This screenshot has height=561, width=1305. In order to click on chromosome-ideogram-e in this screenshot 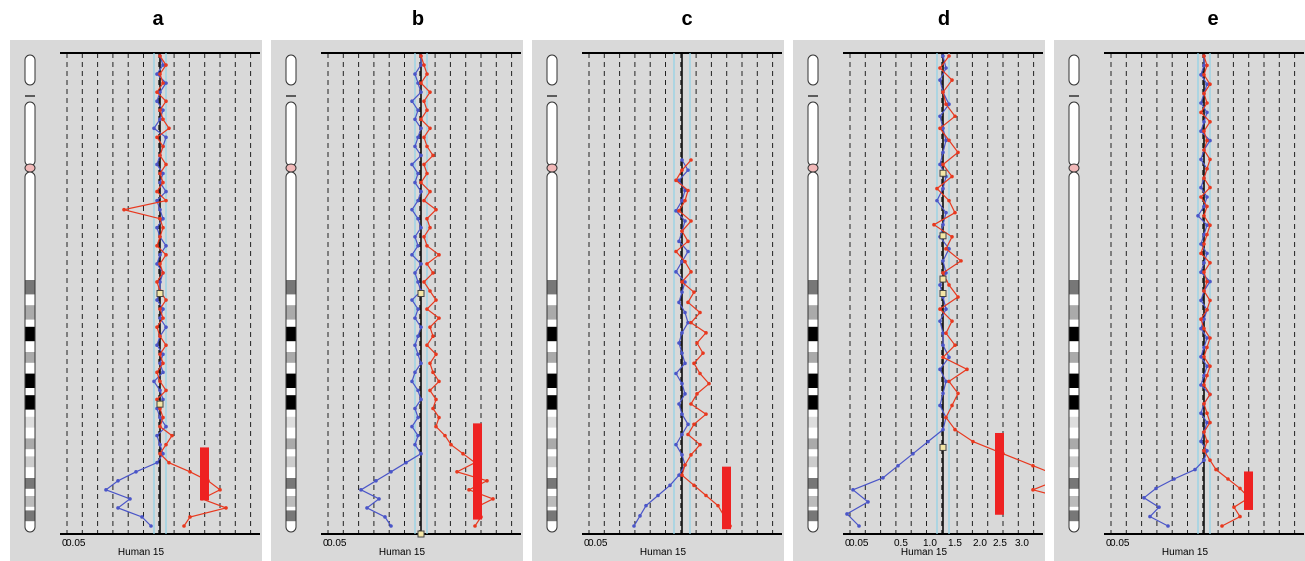, I will do `click(1074, 293)`.